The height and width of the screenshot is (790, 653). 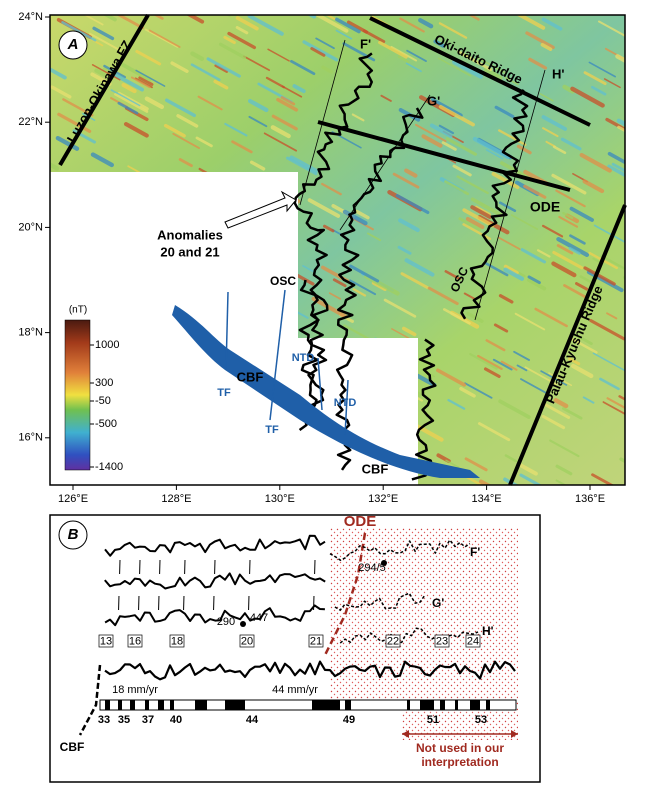 I want to click on timescale, so click(x=308, y=705).